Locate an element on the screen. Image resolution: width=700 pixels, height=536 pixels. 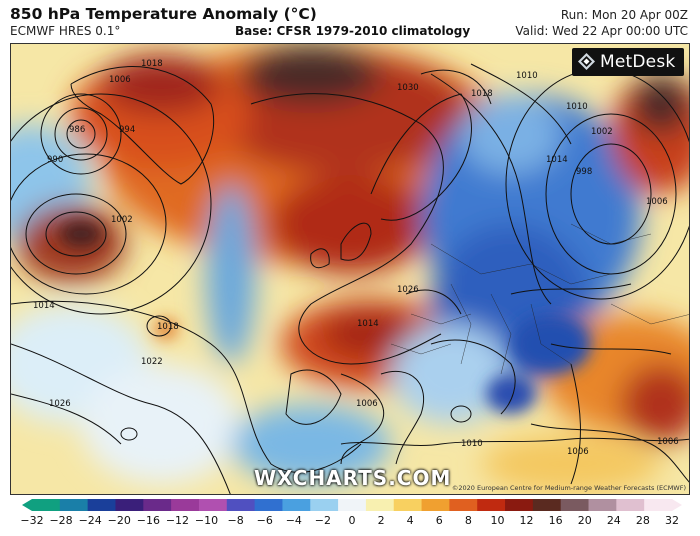
colorbar-tick-label: −10 is located at coordinates (206, 520).